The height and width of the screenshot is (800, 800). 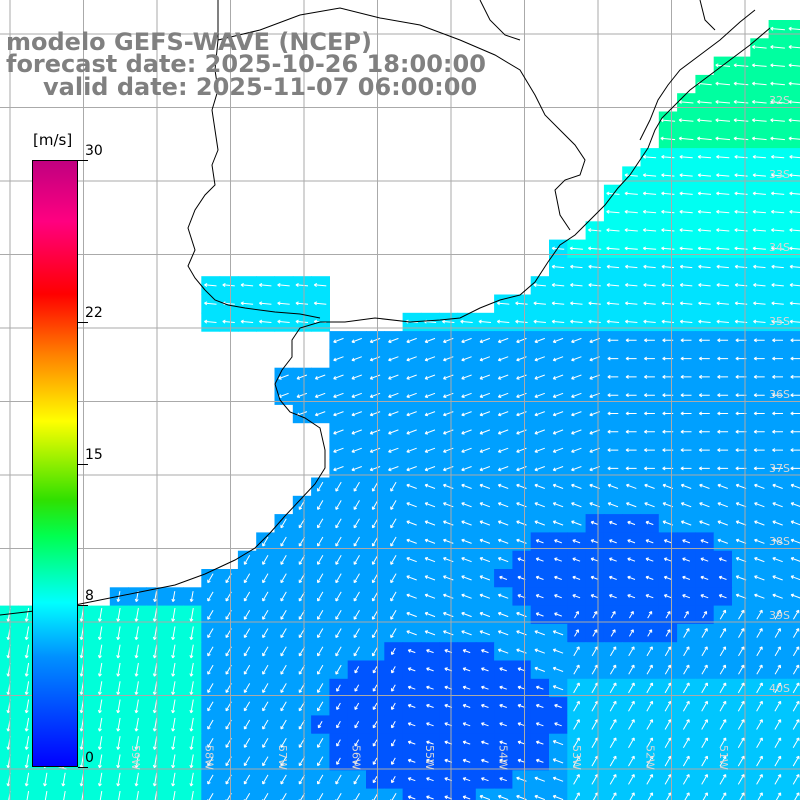 I want to click on longitude-label: 55W, so click(x=429, y=757).